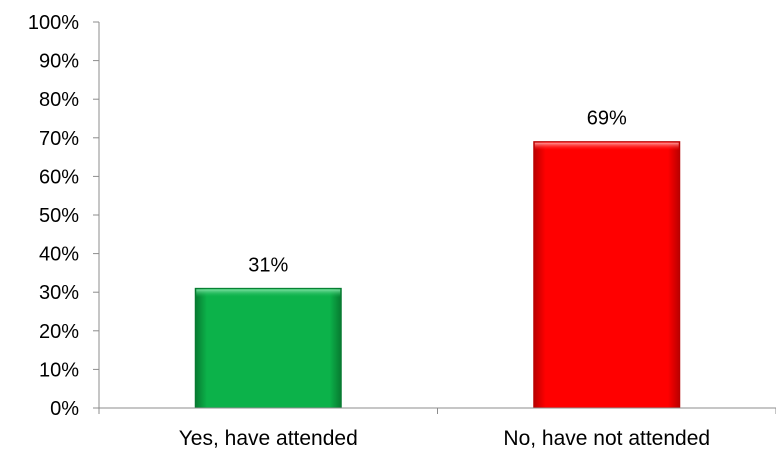 The height and width of the screenshot is (450, 776). Describe the element at coordinates (59, 100) in the screenshot. I see `y-tick-label: 80%` at that location.